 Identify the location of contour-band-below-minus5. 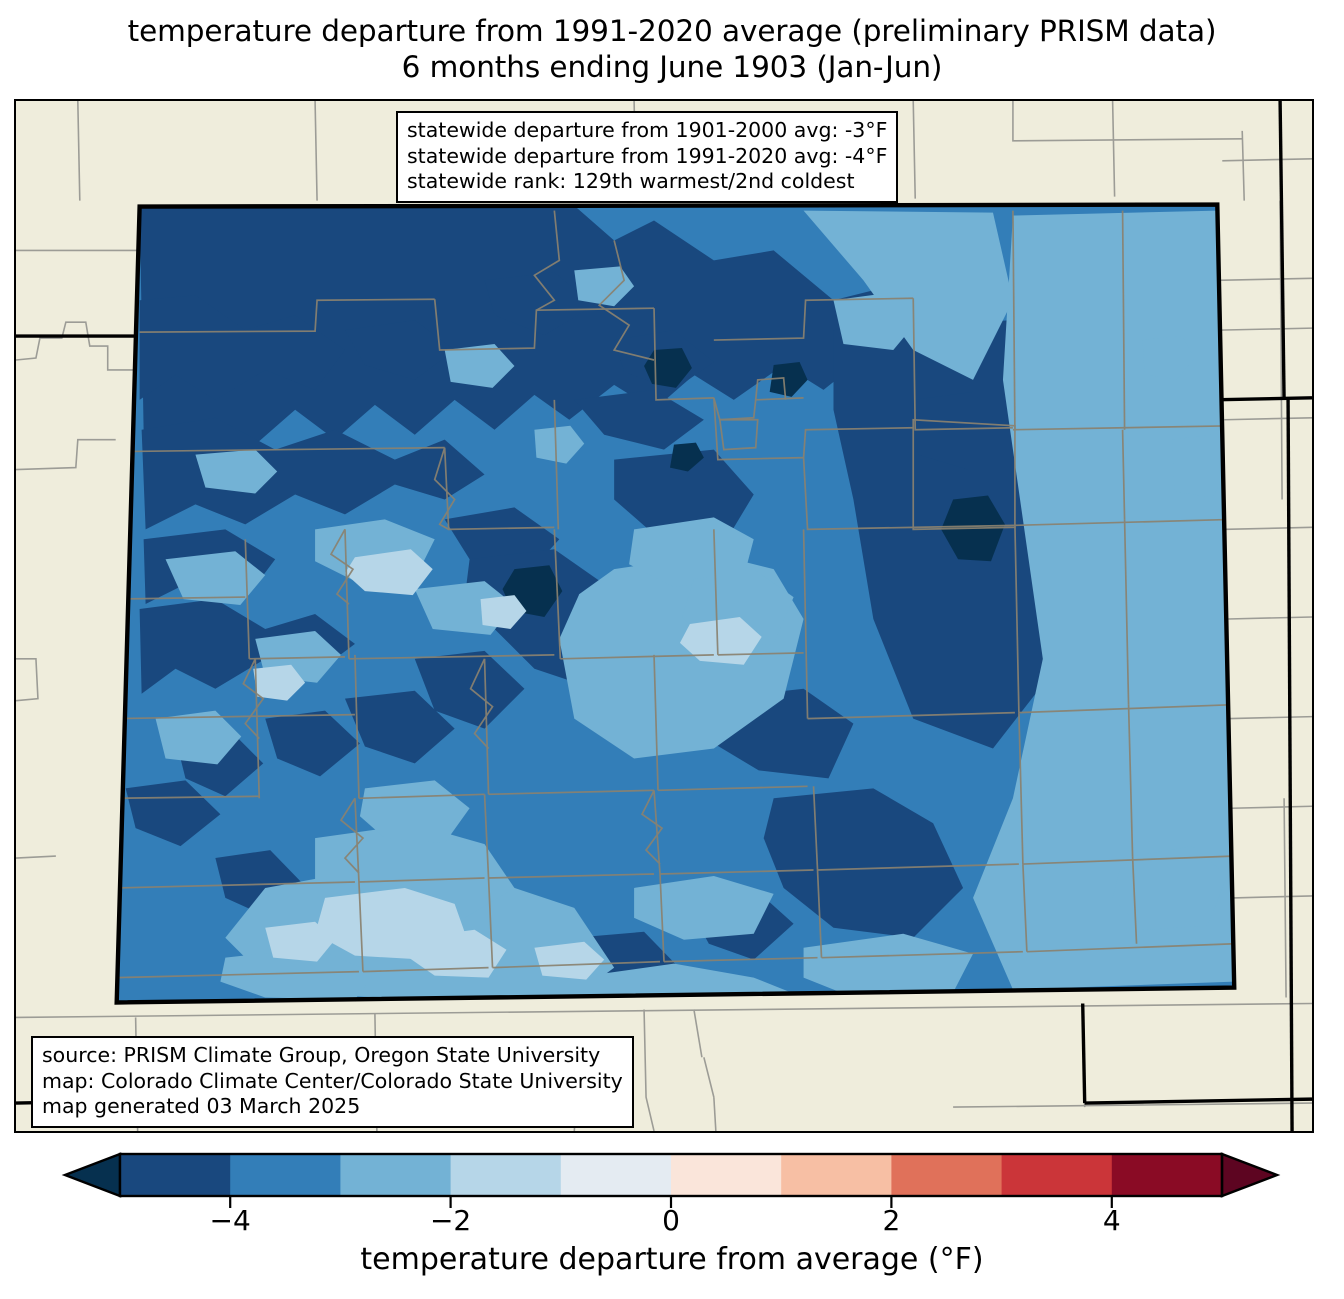
(753, 482).